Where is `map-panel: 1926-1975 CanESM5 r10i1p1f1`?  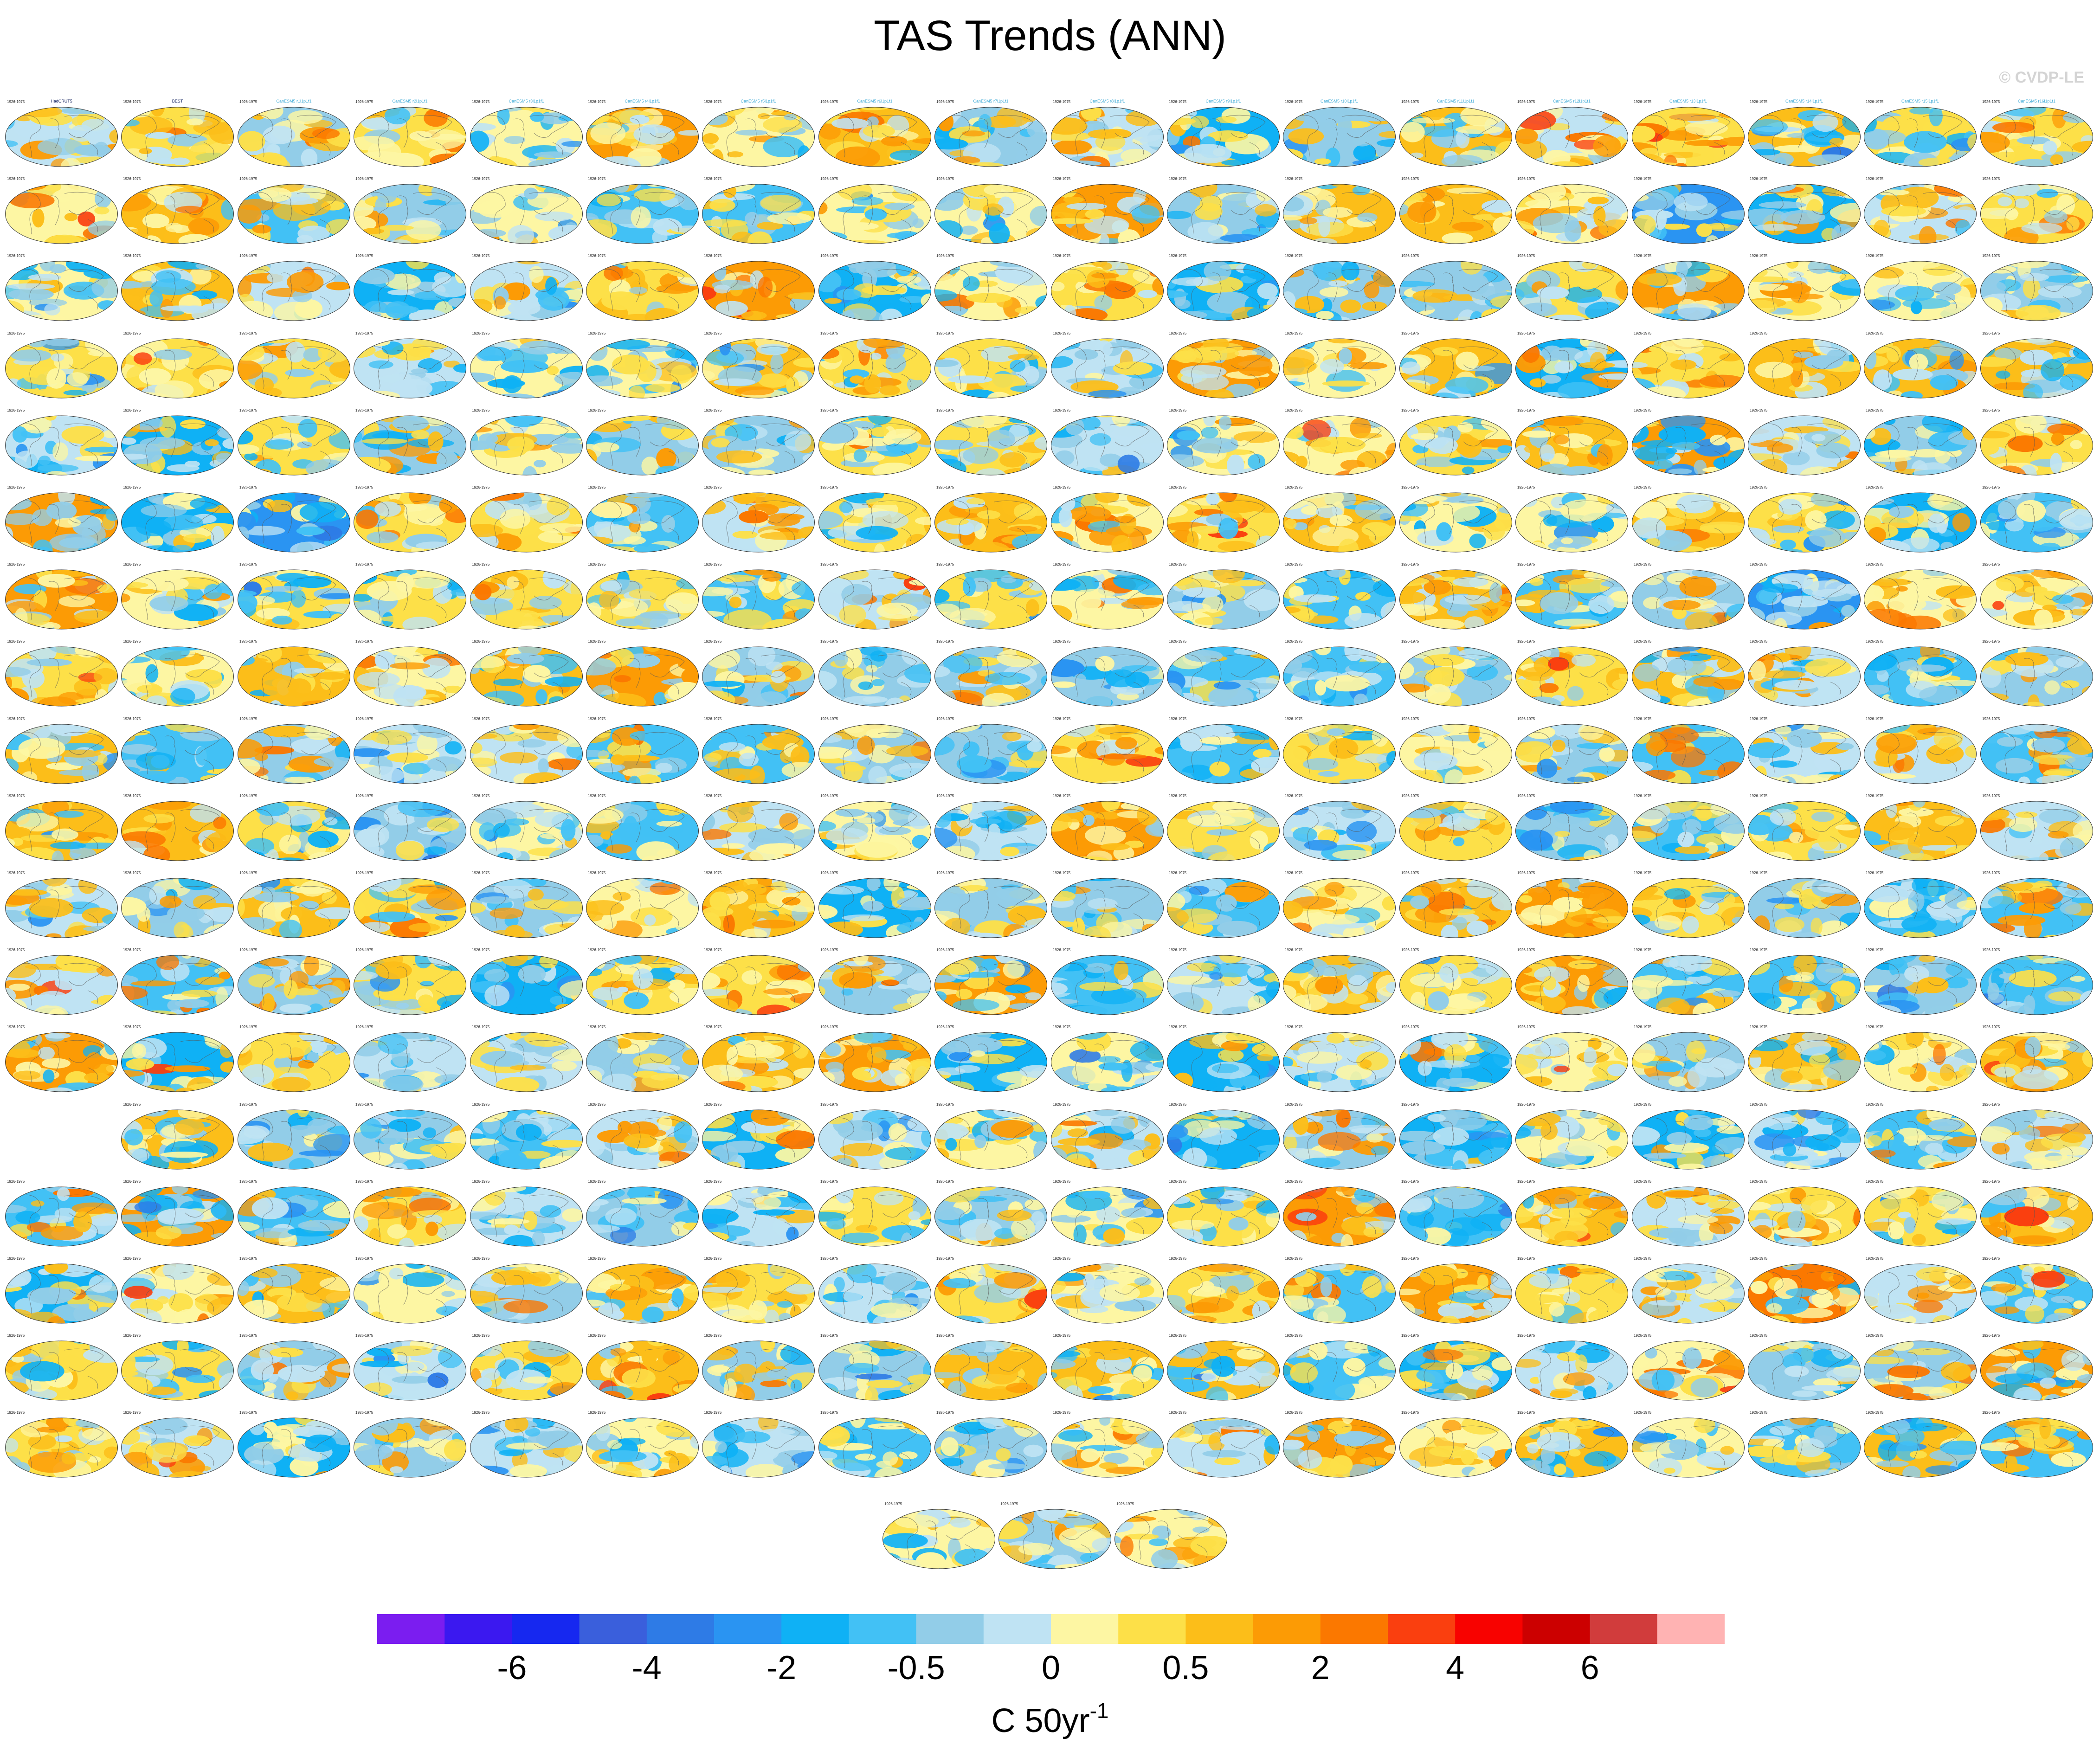 map-panel: 1926-1975 CanESM5 r10i1p1f1 is located at coordinates (1340, 133).